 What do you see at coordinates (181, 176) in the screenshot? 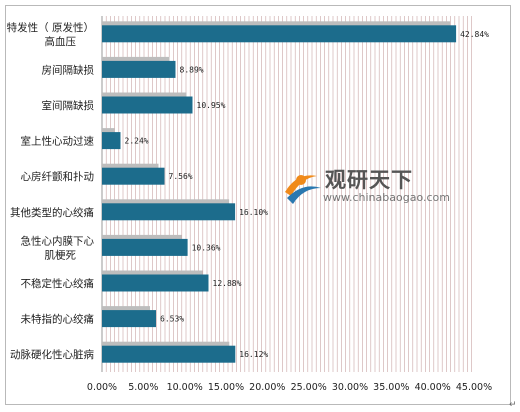
I see `bar-value-label: 7.56%` at bounding box center [181, 176].